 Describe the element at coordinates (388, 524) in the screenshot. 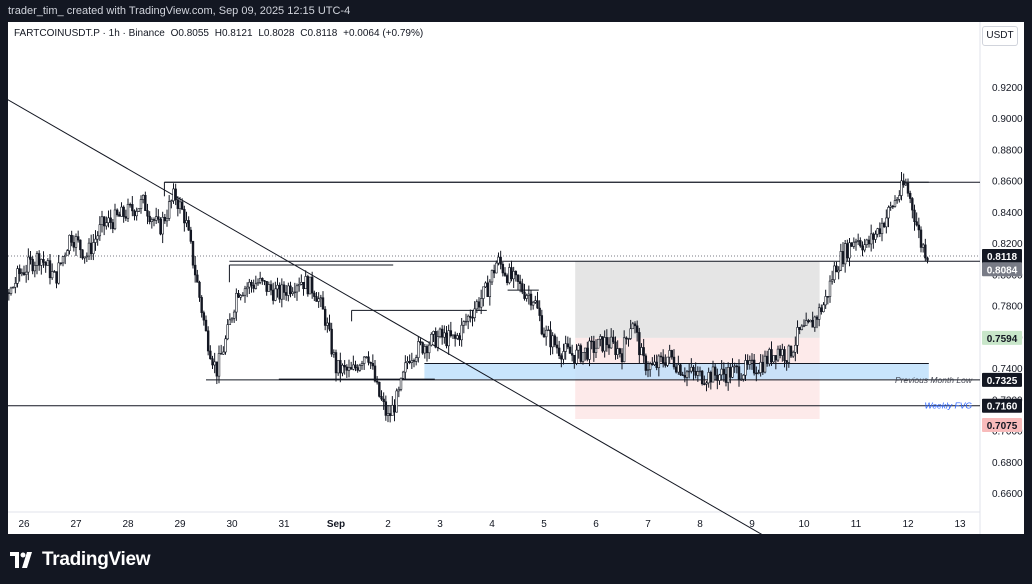

I see `x-tick-label: 2` at that location.